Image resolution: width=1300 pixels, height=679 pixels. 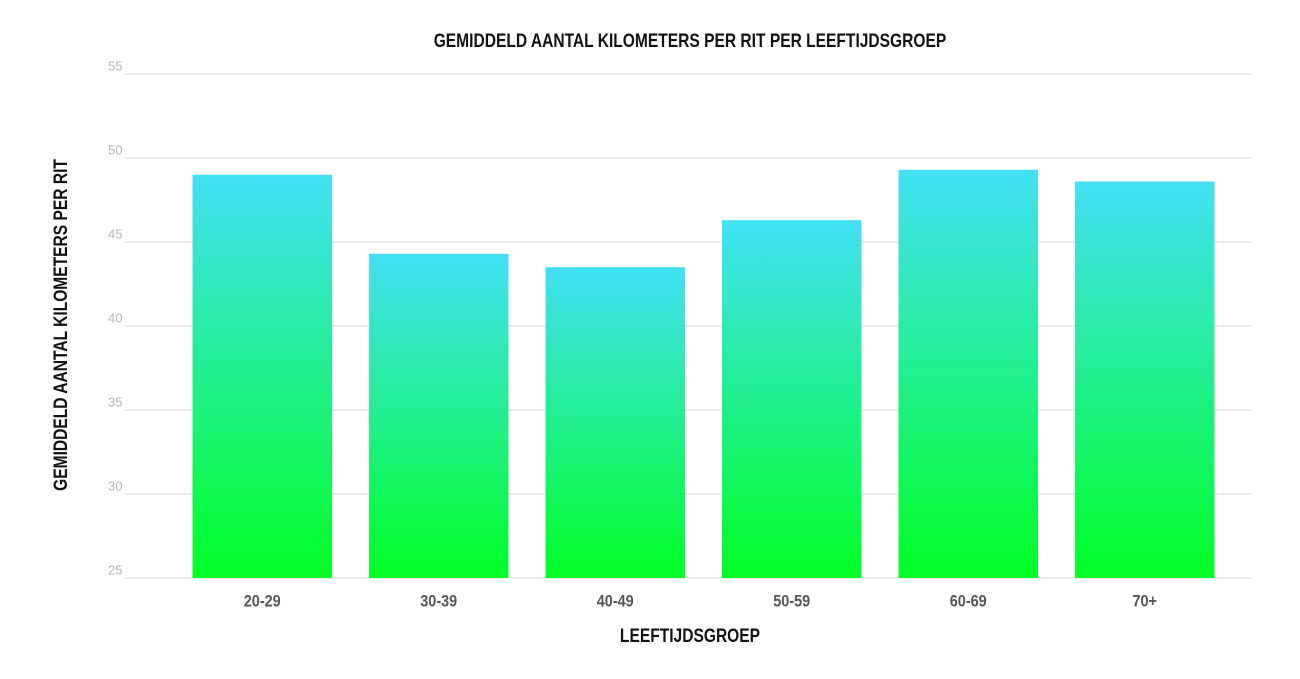 What do you see at coordinates (61, 325) in the screenshot?
I see `y-axis-title: GEMIDDELD AANTAL KILOMETERS PER RIT` at bounding box center [61, 325].